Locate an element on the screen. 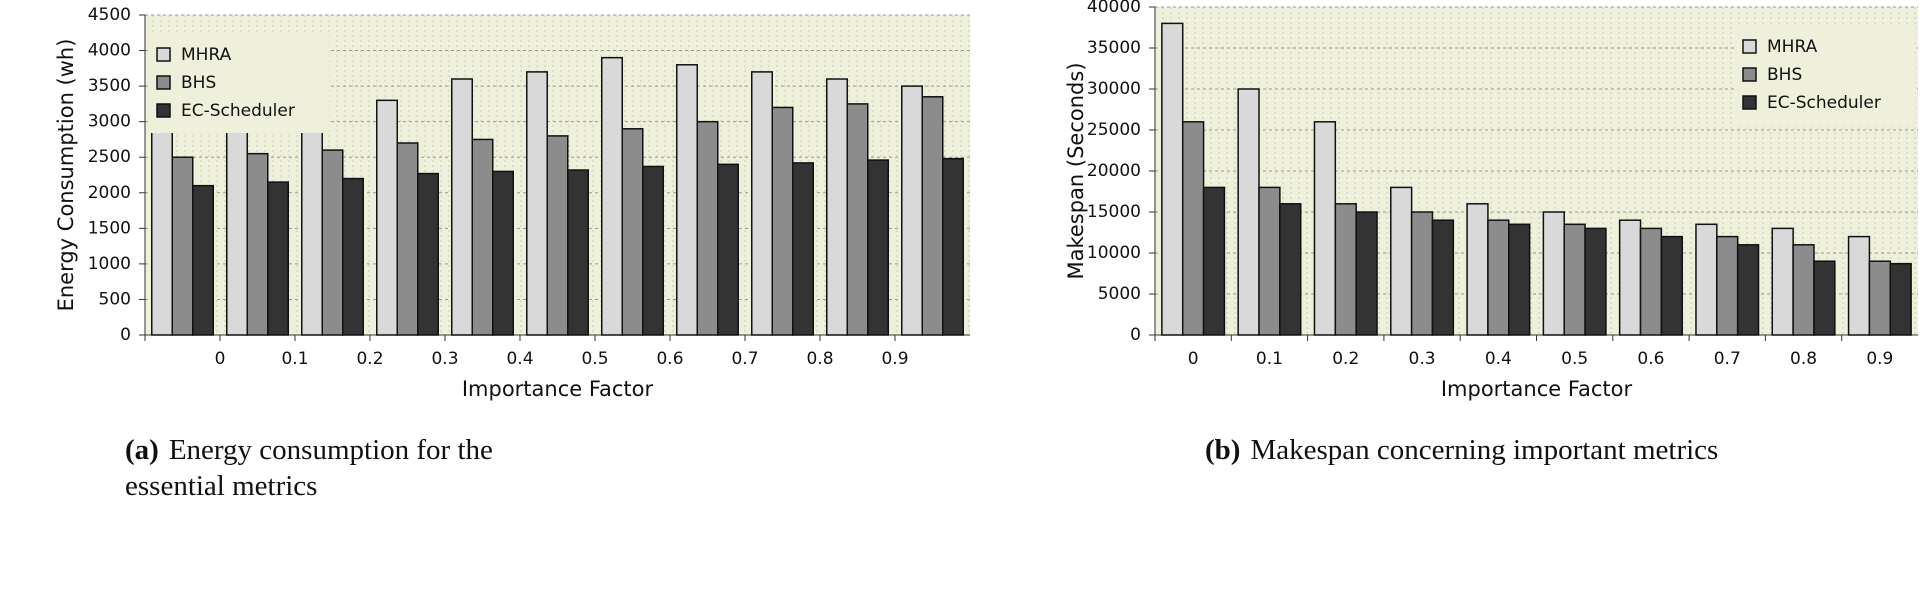 The width and height of the screenshot is (1925, 614). y-tick-label: 2500 is located at coordinates (109, 157).